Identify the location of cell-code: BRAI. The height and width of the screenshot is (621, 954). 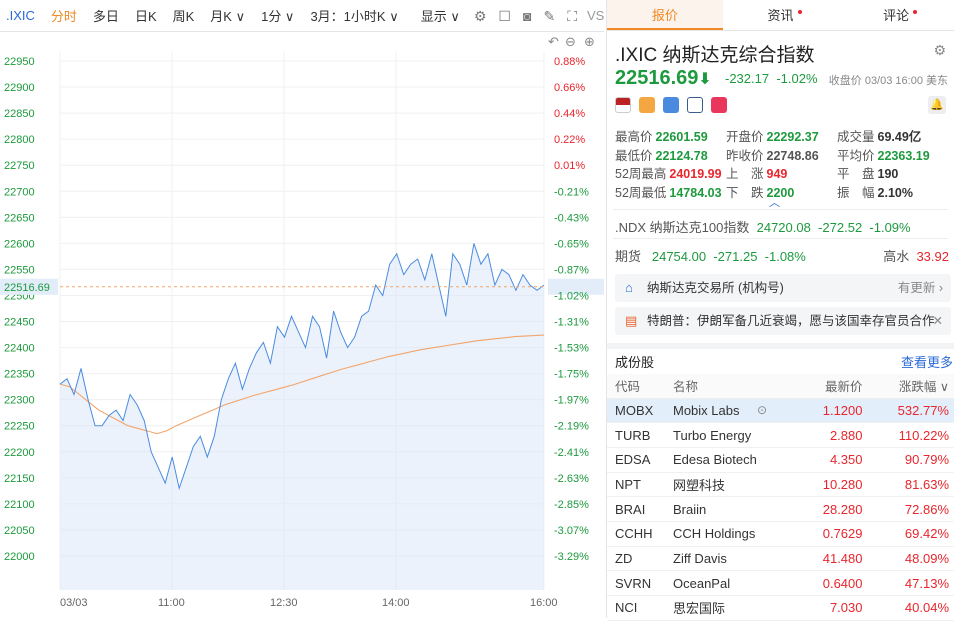
(640, 509).